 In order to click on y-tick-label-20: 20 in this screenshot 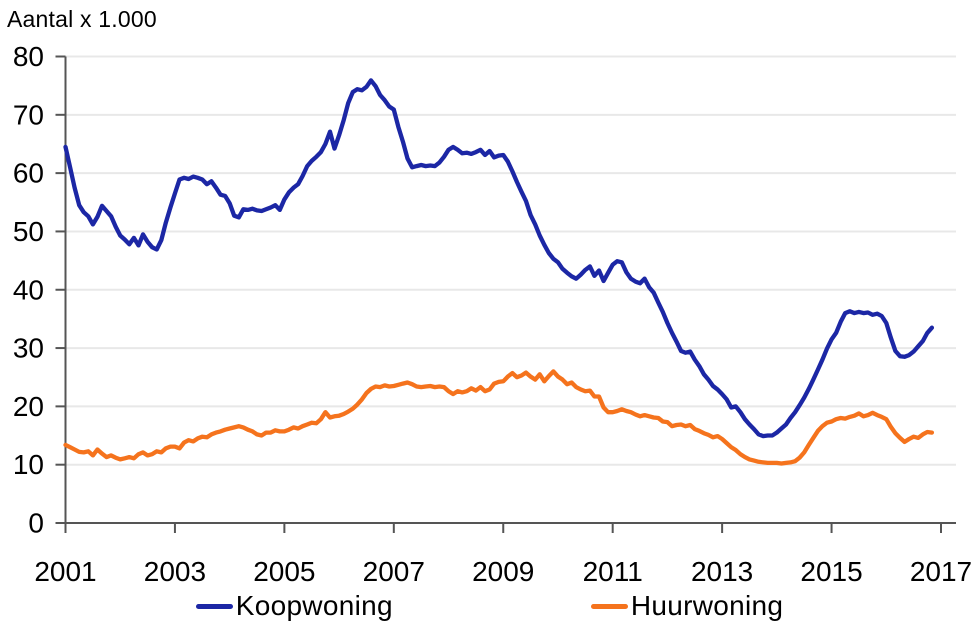, I will do `click(28, 406)`.